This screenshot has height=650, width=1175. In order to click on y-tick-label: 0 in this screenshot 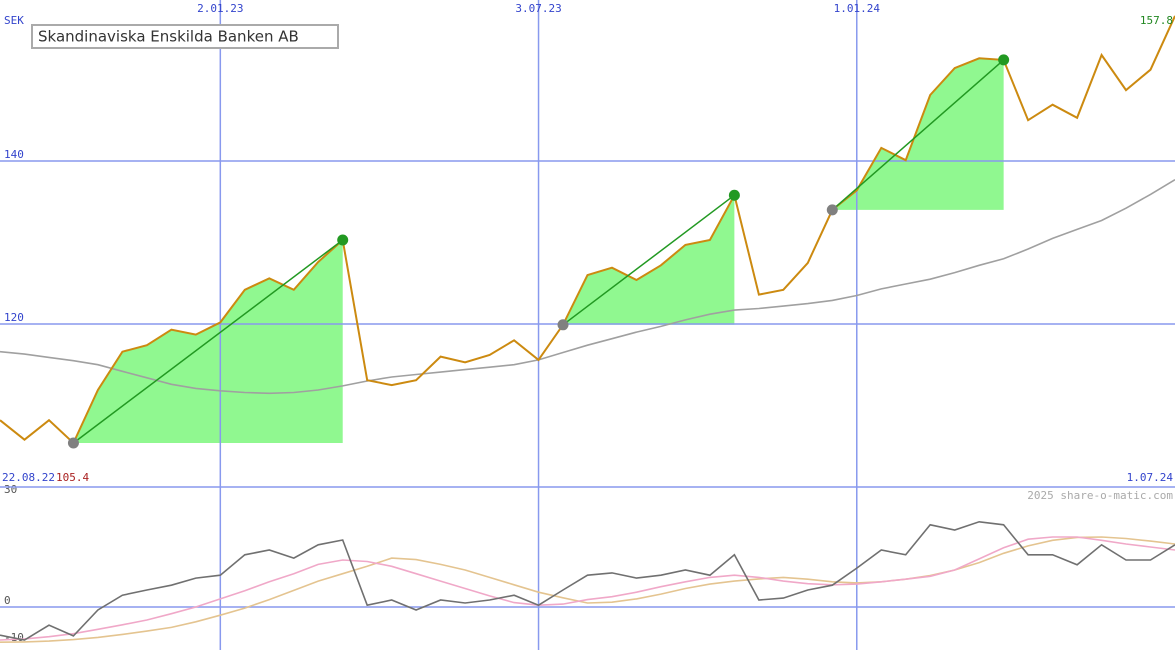, I will do `click(7, 600)`.